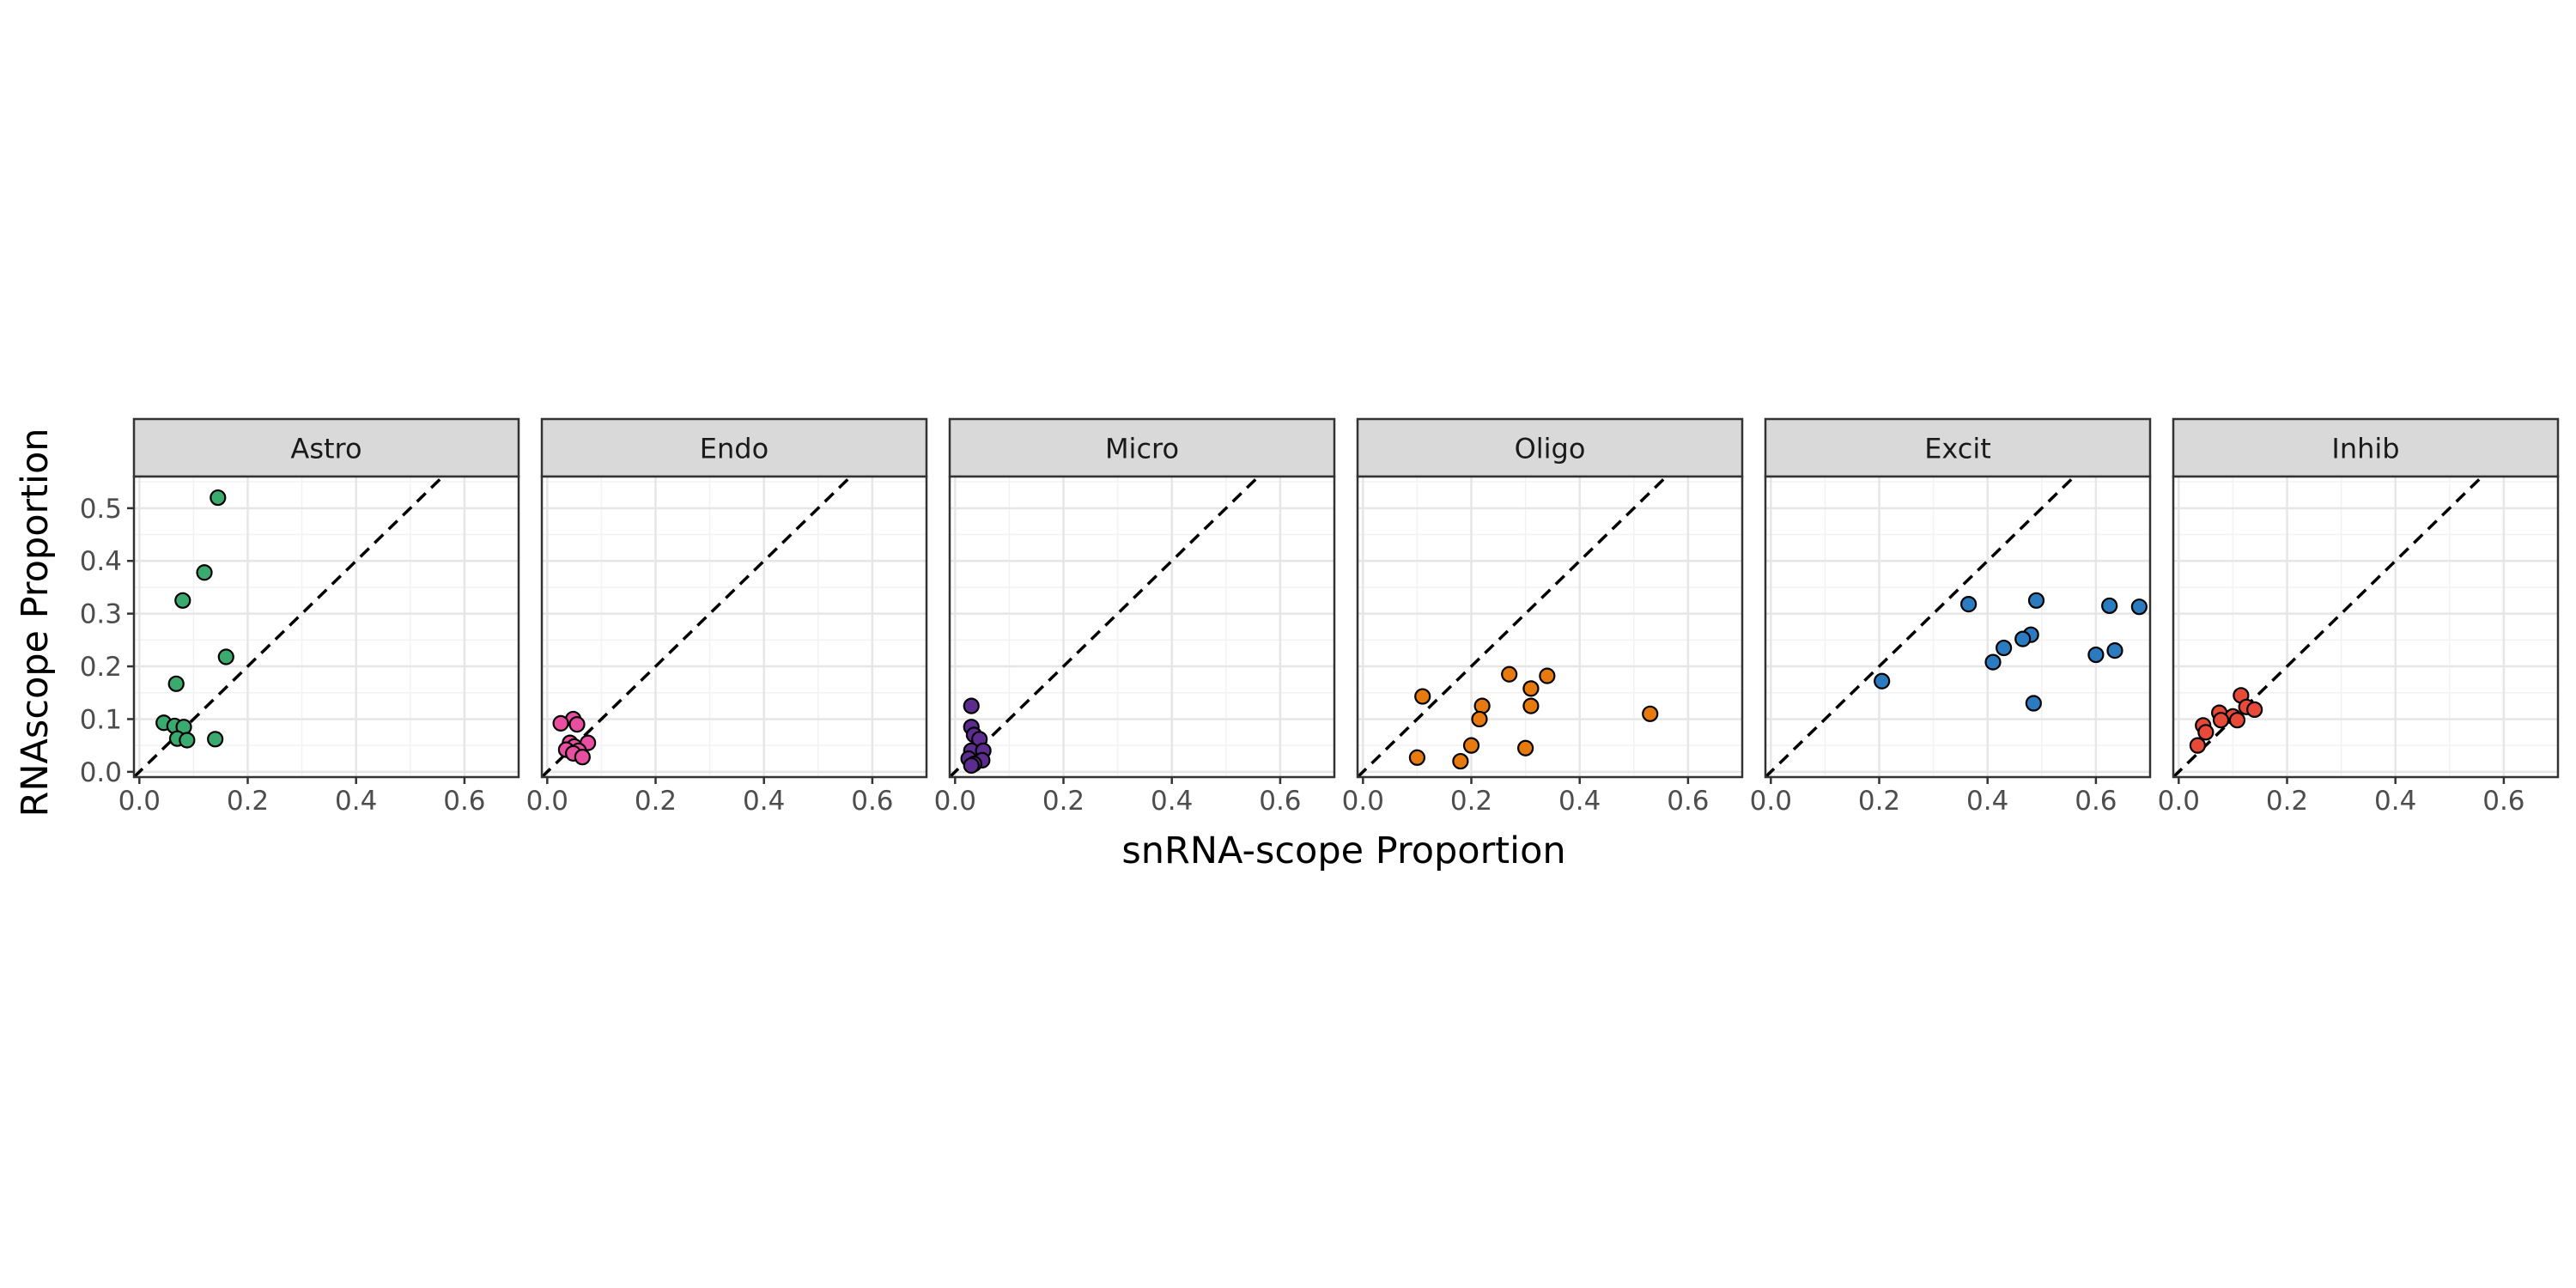  I want to click on y-tick-label: 0.5, so click(101, 510).